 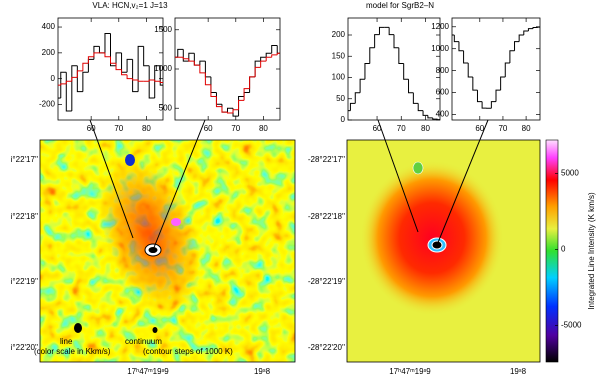 I want to click on y-tick-label: 600, so click(x=443, y=92).